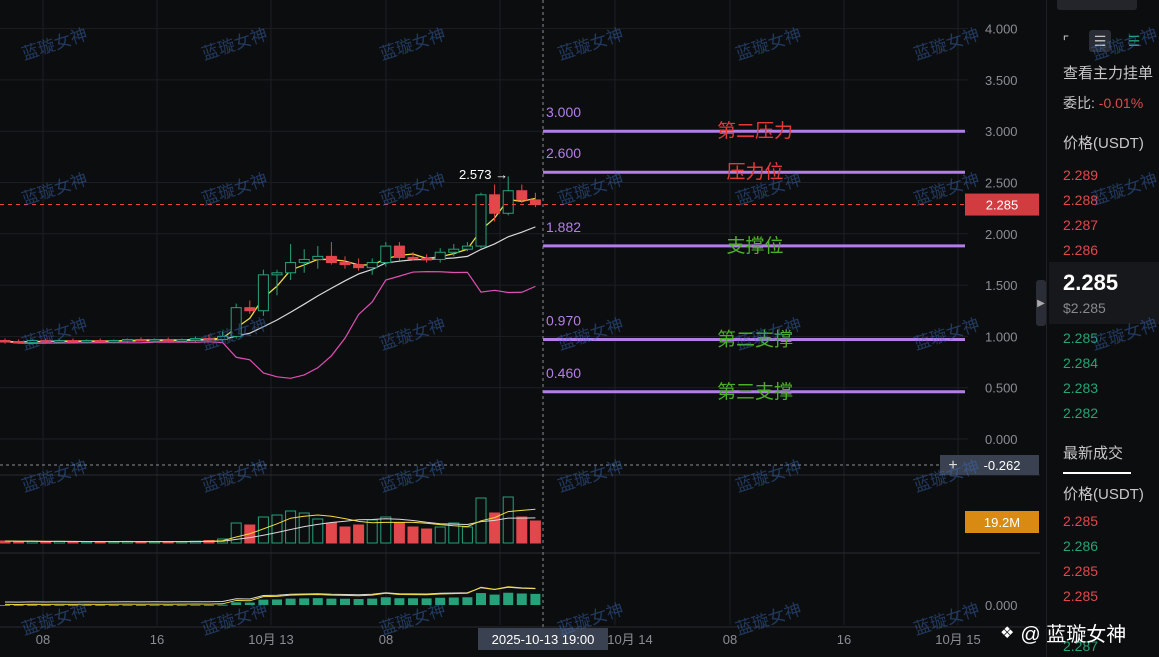 This screenshot has height=657, width=1159. I want to click on ratio-value: -0.01%, so click(1121, 103).